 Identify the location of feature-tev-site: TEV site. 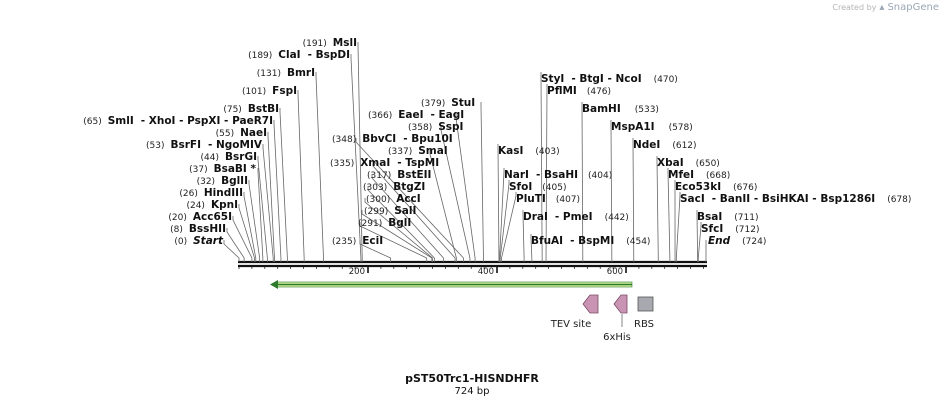
(574, 312).